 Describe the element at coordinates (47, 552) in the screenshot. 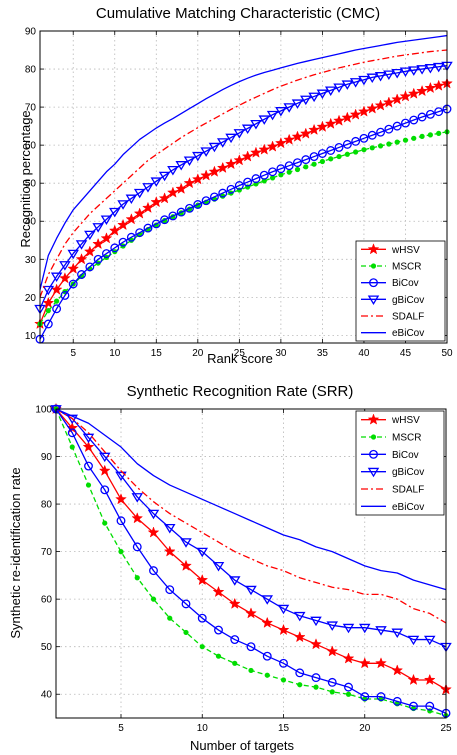

I see `y-tick-label: 70` at that location.